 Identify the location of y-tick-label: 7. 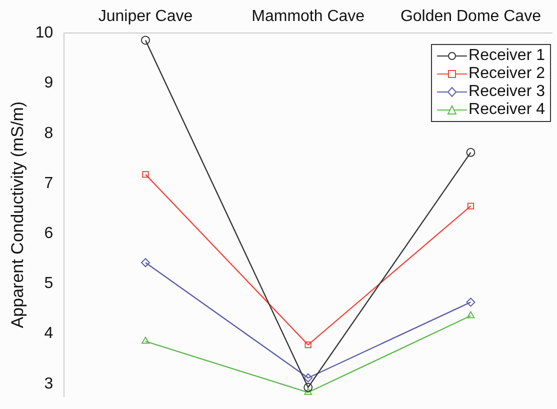
(49, 183).